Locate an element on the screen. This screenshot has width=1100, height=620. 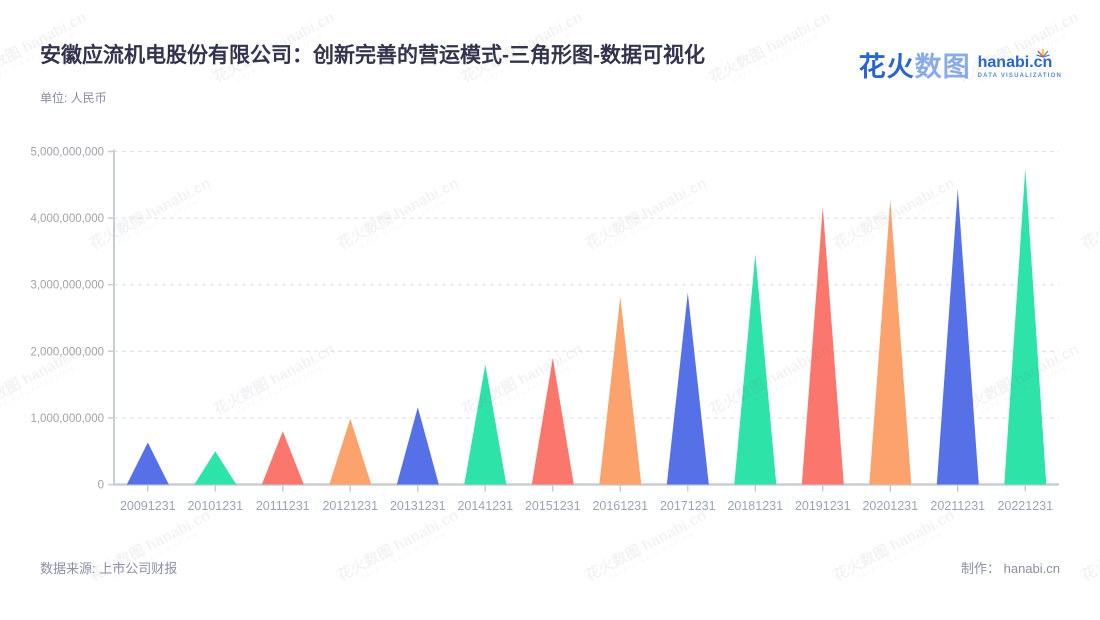
x-axis-label: 20211231 is located at coordinates (957, 506).